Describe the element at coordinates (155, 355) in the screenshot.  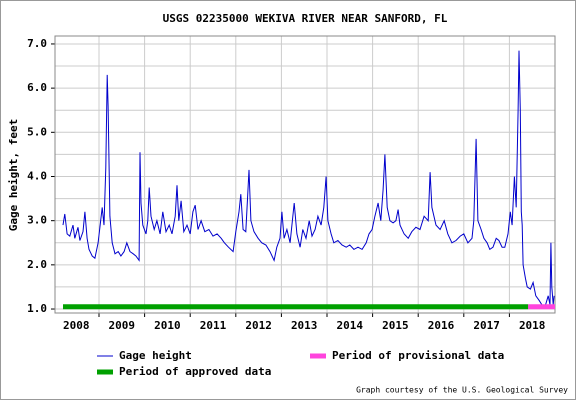
I see `legend-label: Gage height` at that location.